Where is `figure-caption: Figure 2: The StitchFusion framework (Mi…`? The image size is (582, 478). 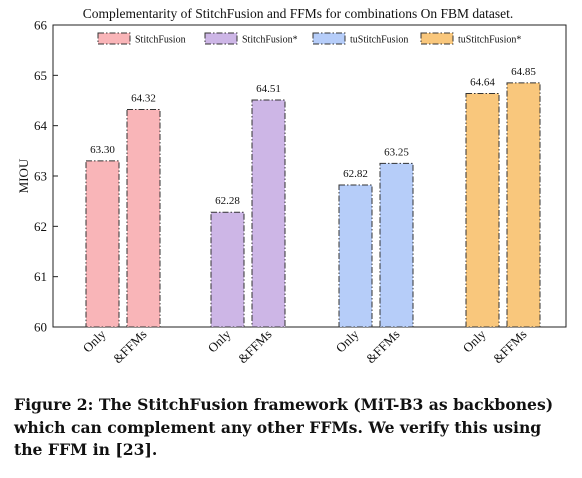
figure-caption: Figure 2: The StitchFusion framework (Mi… is located at coordinates (284, 427).